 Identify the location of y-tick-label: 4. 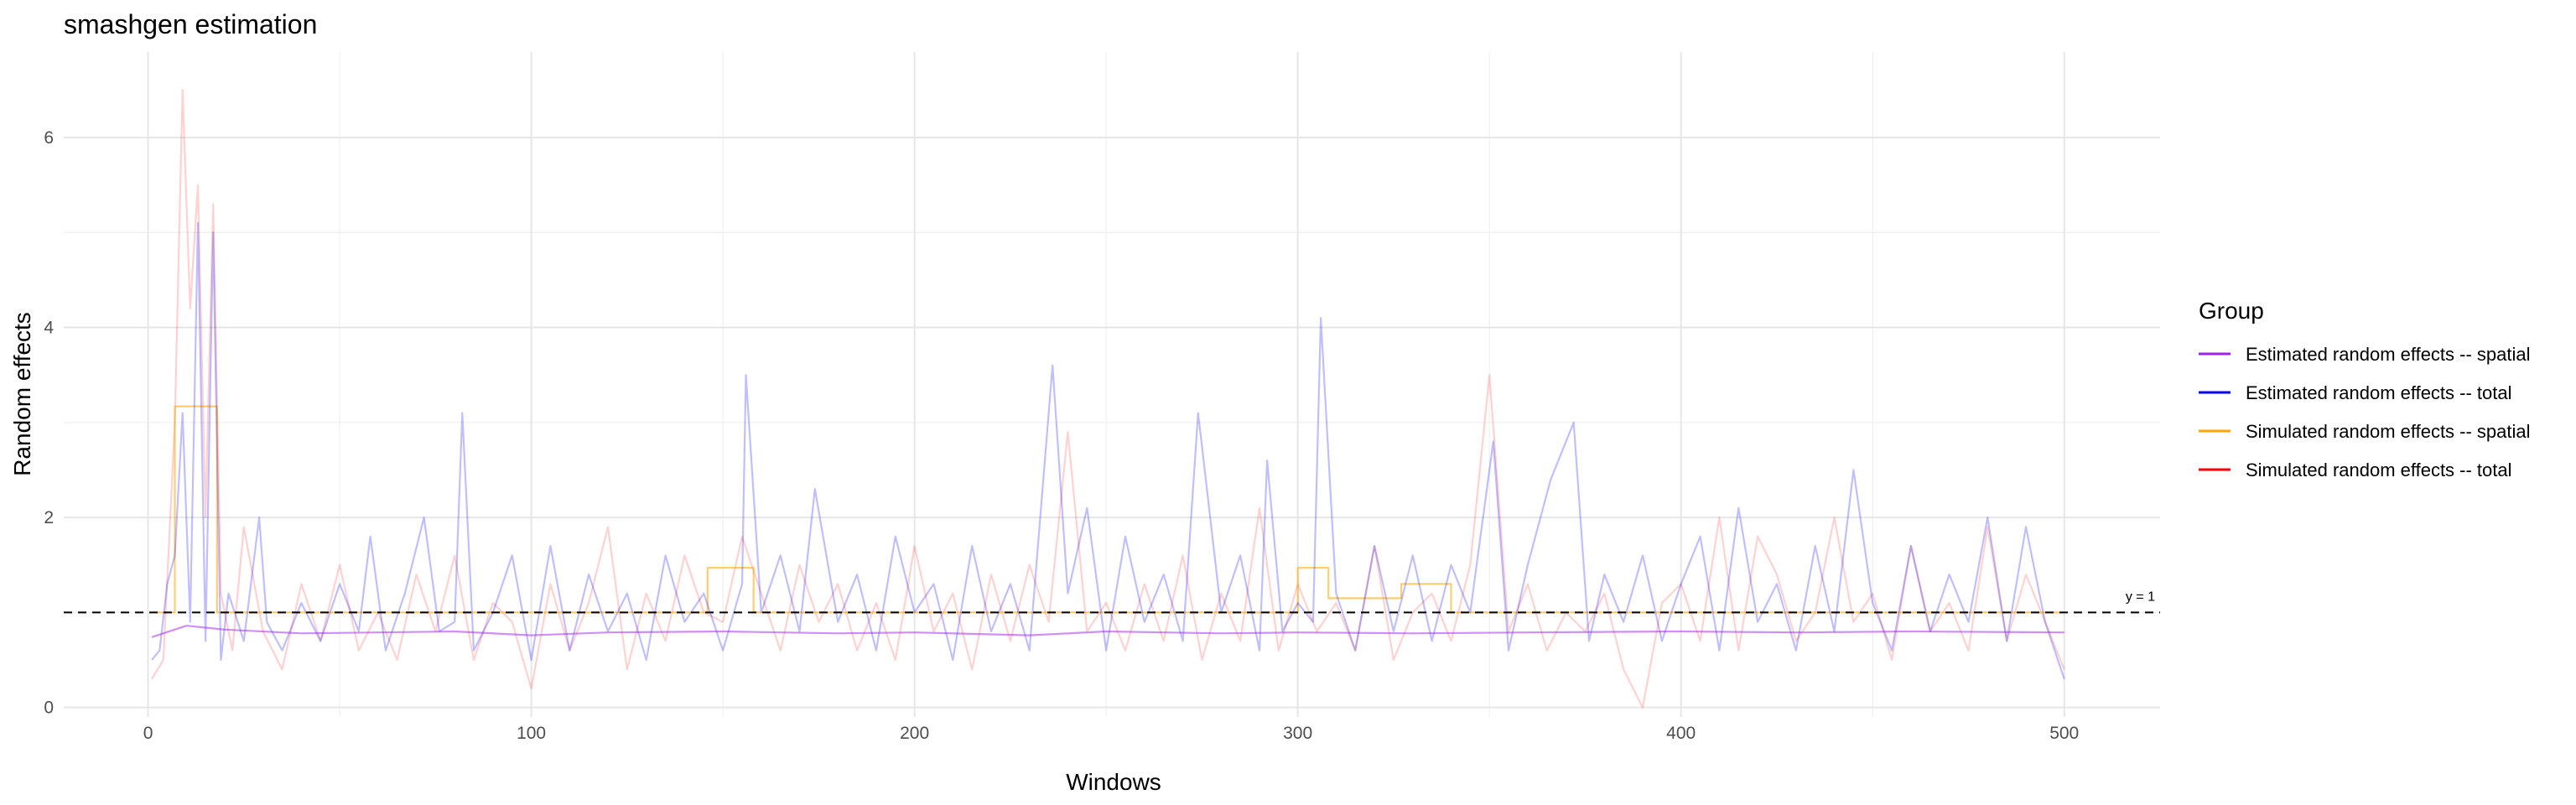
(49, 328).